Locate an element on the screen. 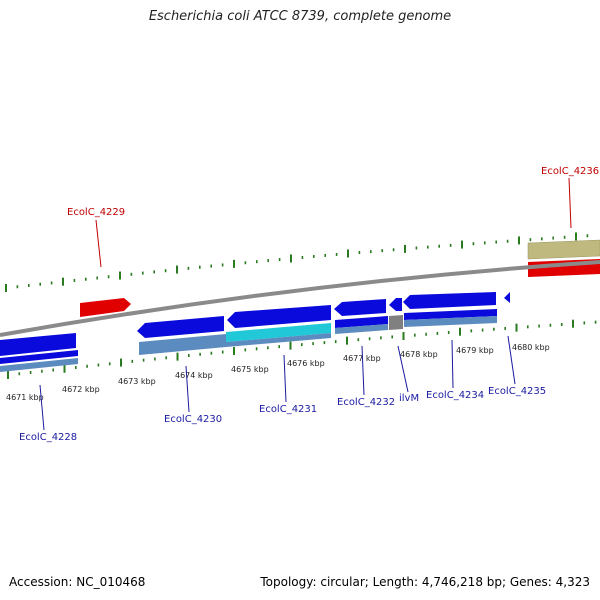 This screenshot has width=600, height=600. kbp-label: 4674 kbp is located at coordinates (194, 375).